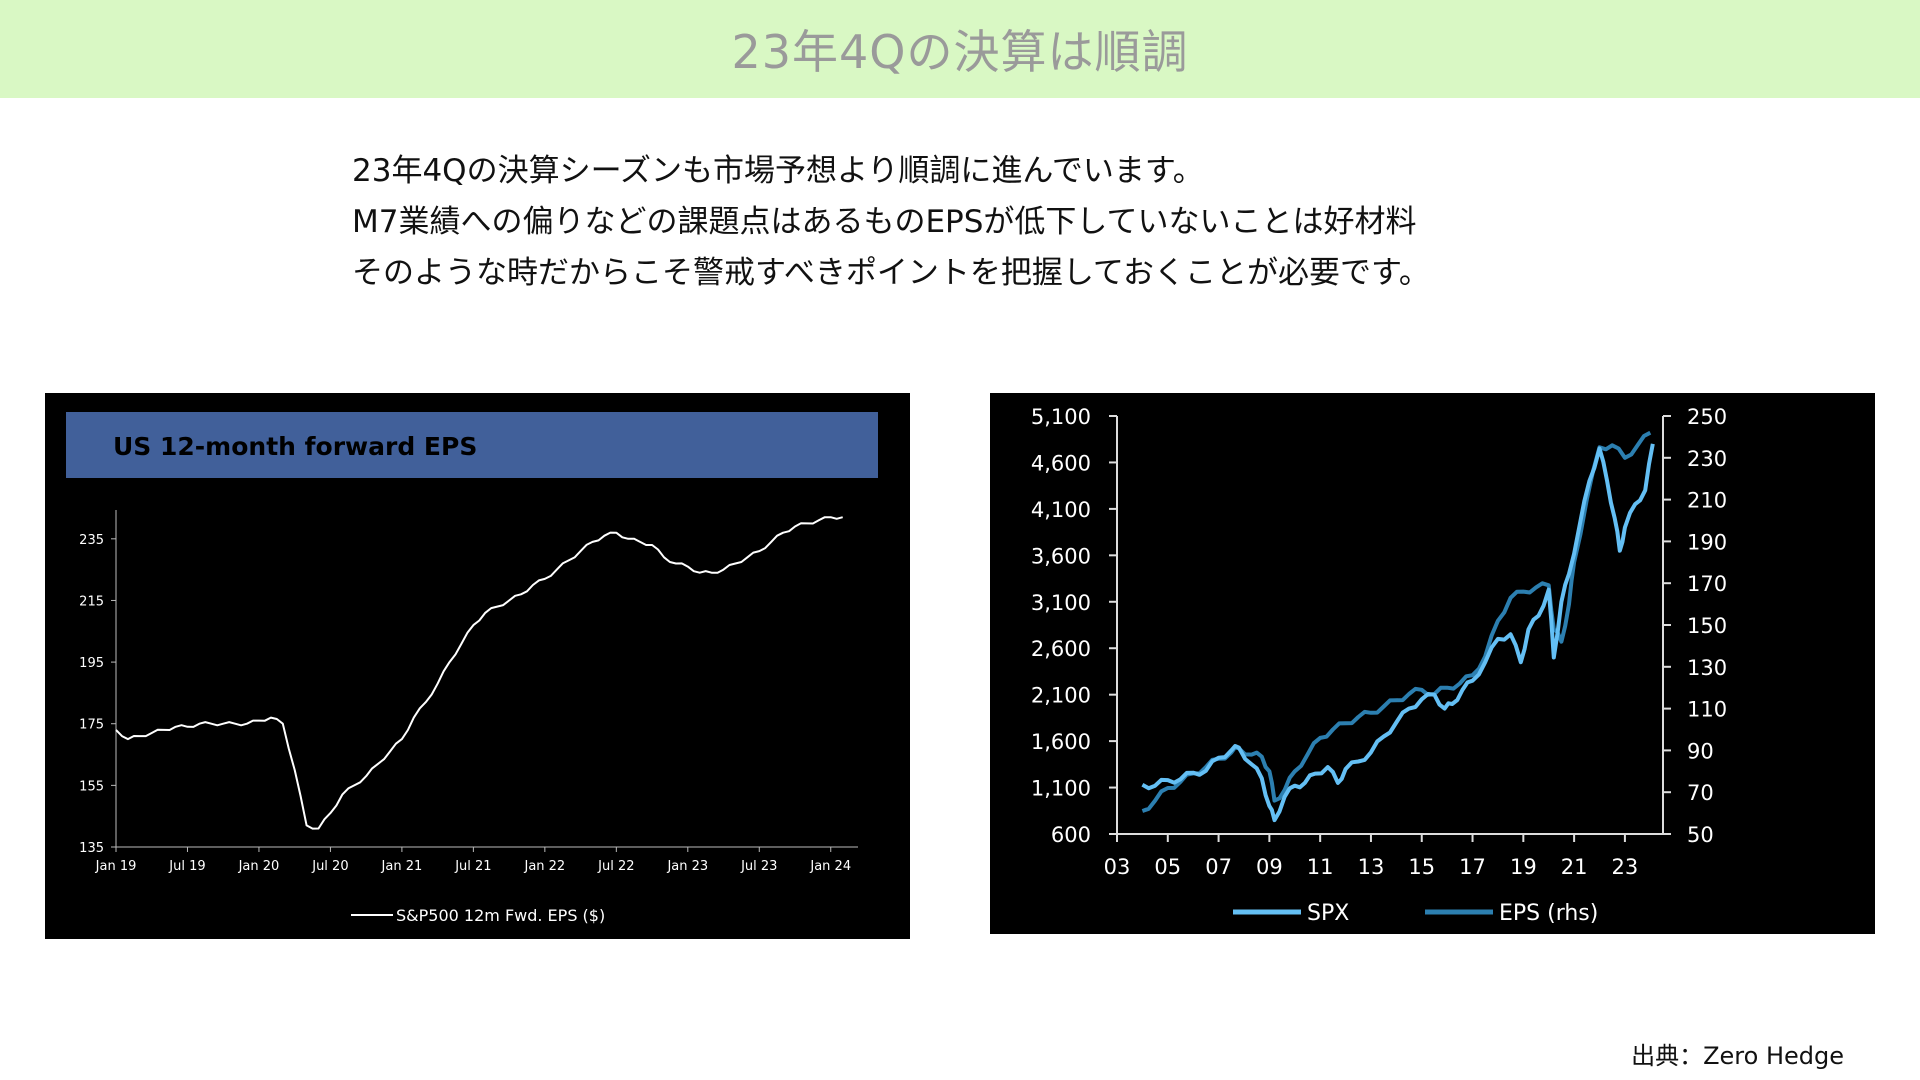  Describe the element at coordinates (402, 866) in the screenshot. I see `x-tick-label: Jan 21` at that location.